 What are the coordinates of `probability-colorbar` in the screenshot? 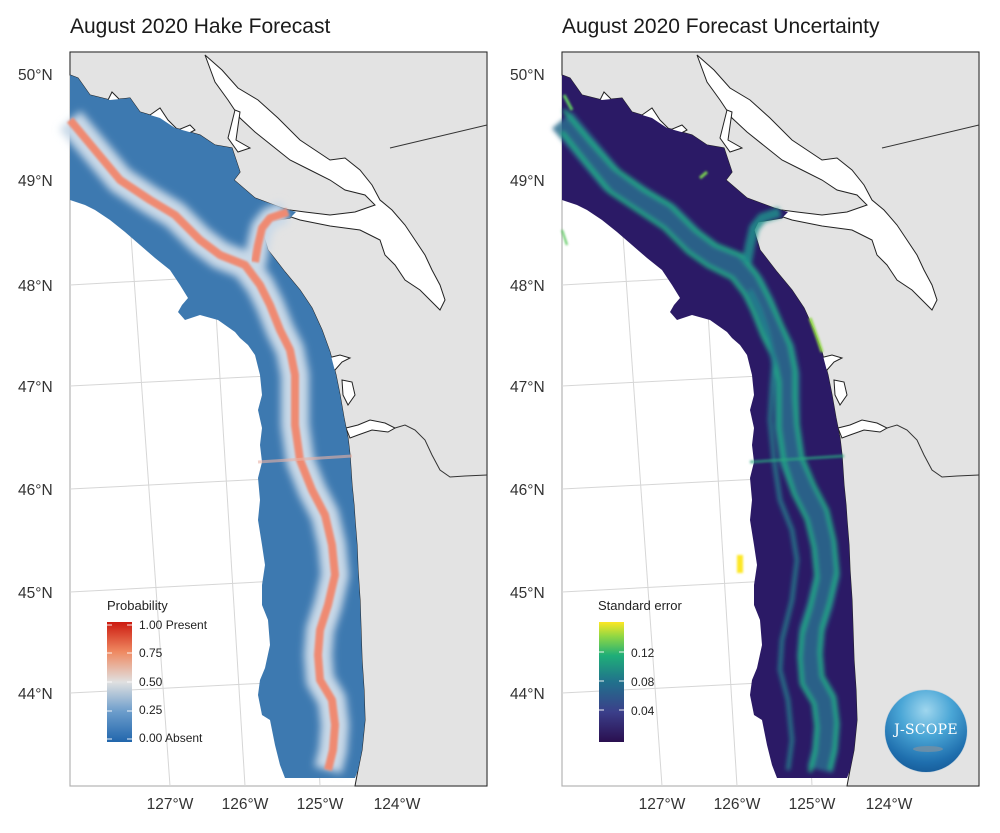 It's located at (119, 682).